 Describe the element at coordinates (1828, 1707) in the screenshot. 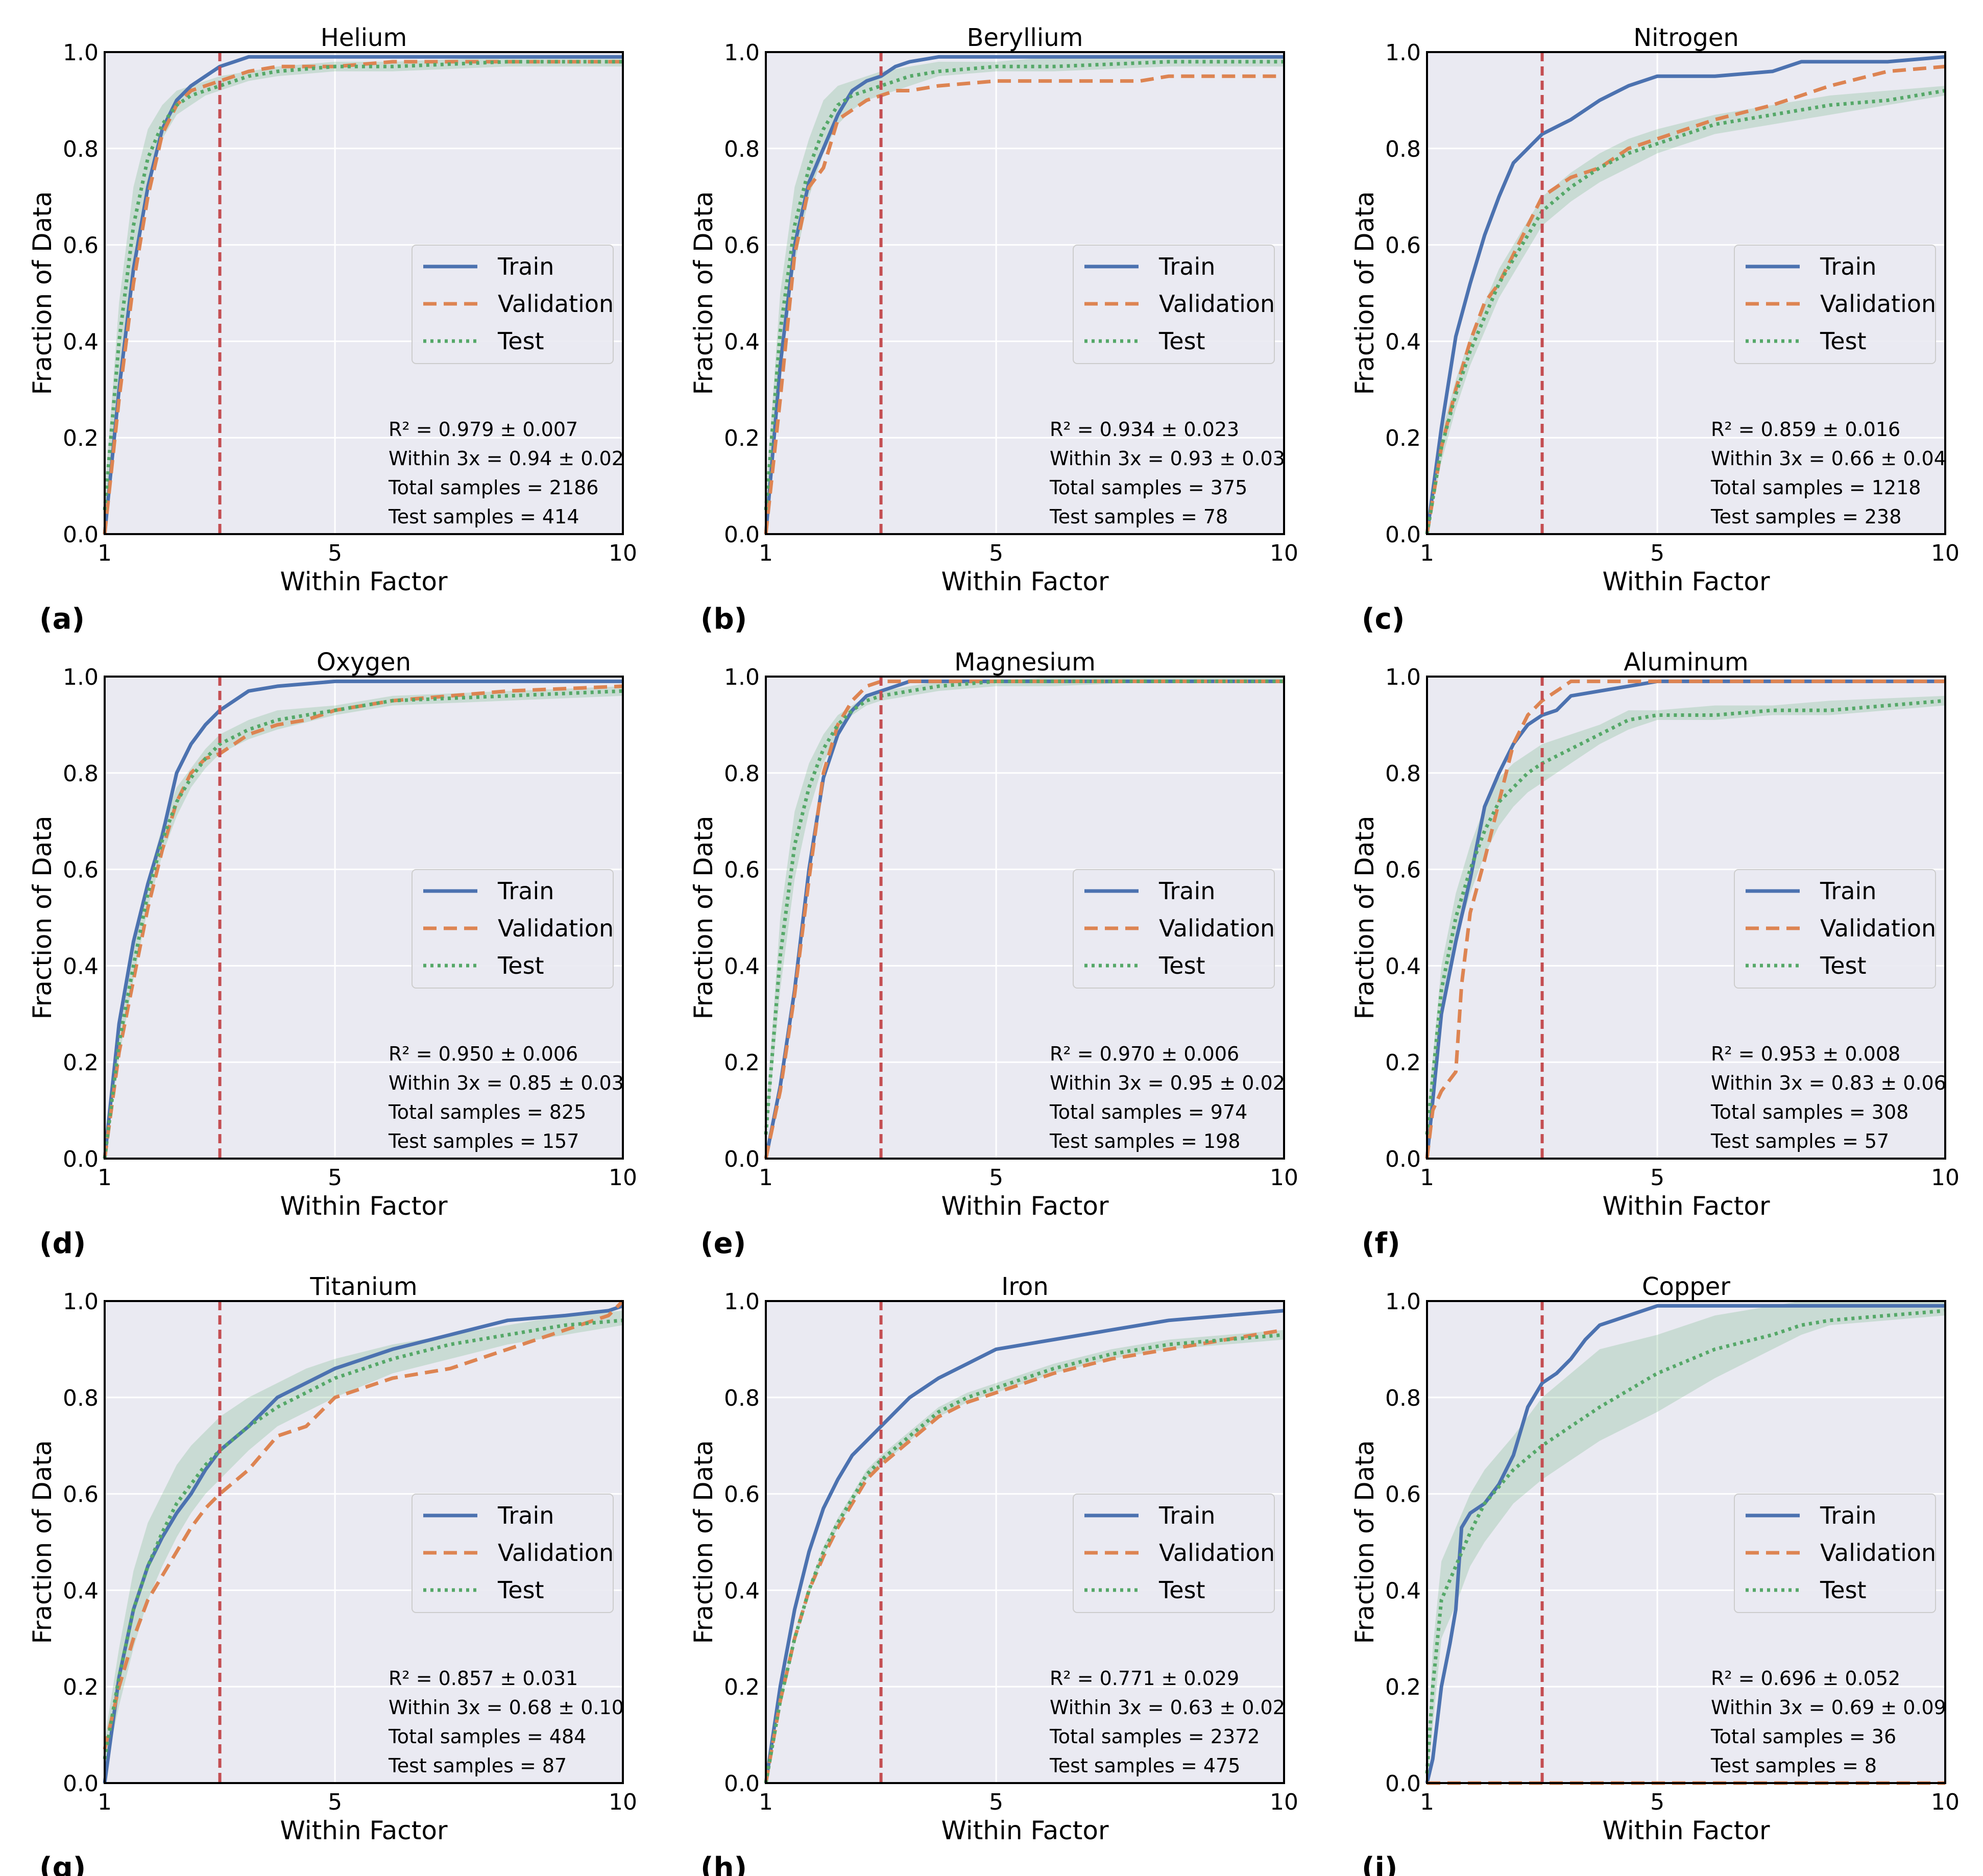

I see `stats-text: Within 3x = 0.69 ± 0.09` at that location.